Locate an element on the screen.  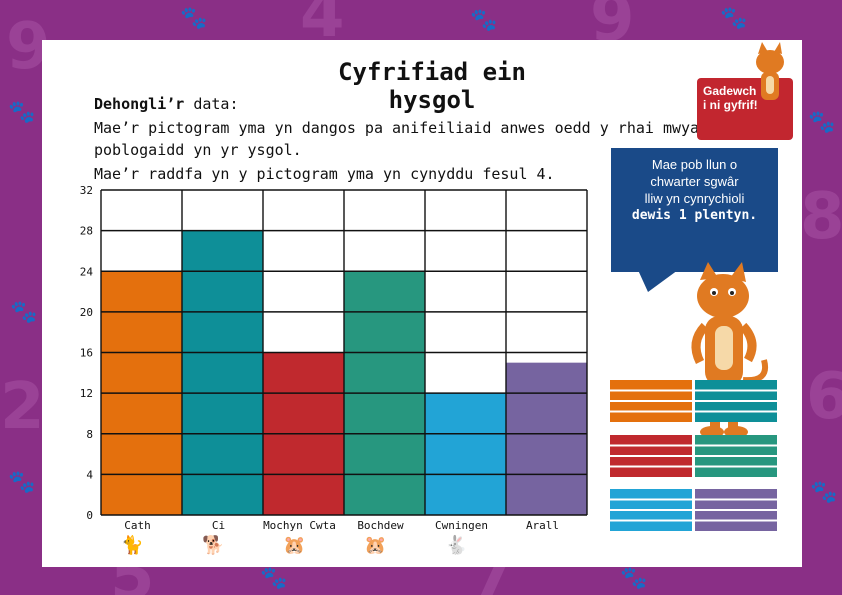
page-title: Cyfrifiad ein hysgol is located at coordinates (432, 86).